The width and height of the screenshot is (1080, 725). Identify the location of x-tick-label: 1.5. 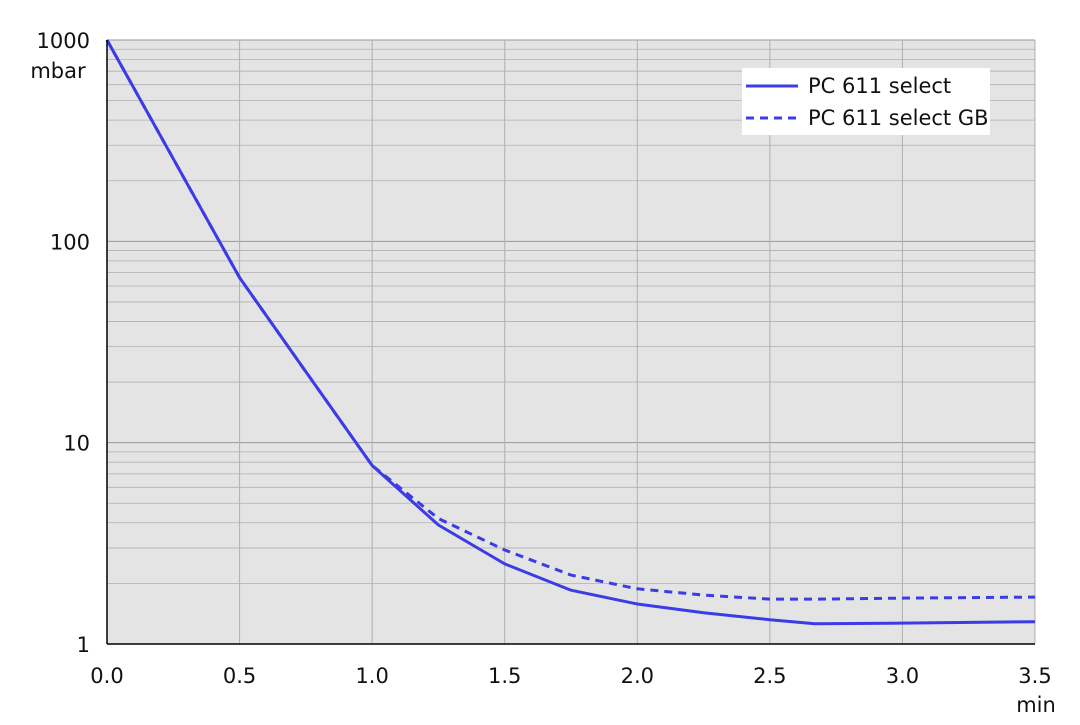
(504, 676).